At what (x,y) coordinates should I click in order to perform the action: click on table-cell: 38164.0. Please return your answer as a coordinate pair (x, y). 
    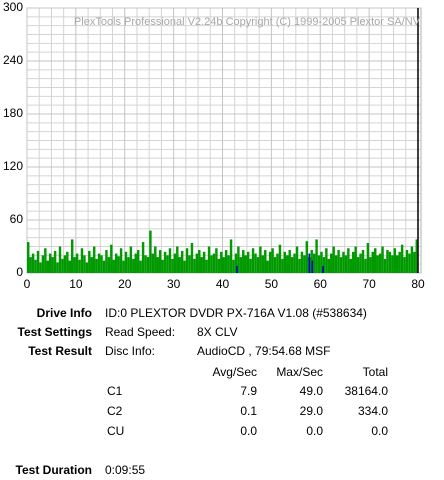
    Looking at the image, I should click on (366, 391).